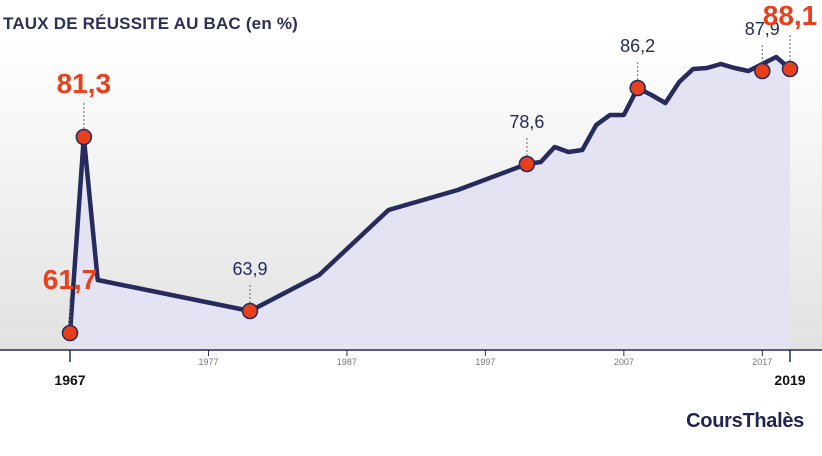  I want to click on data-label: 81,3, so click(84, 83).